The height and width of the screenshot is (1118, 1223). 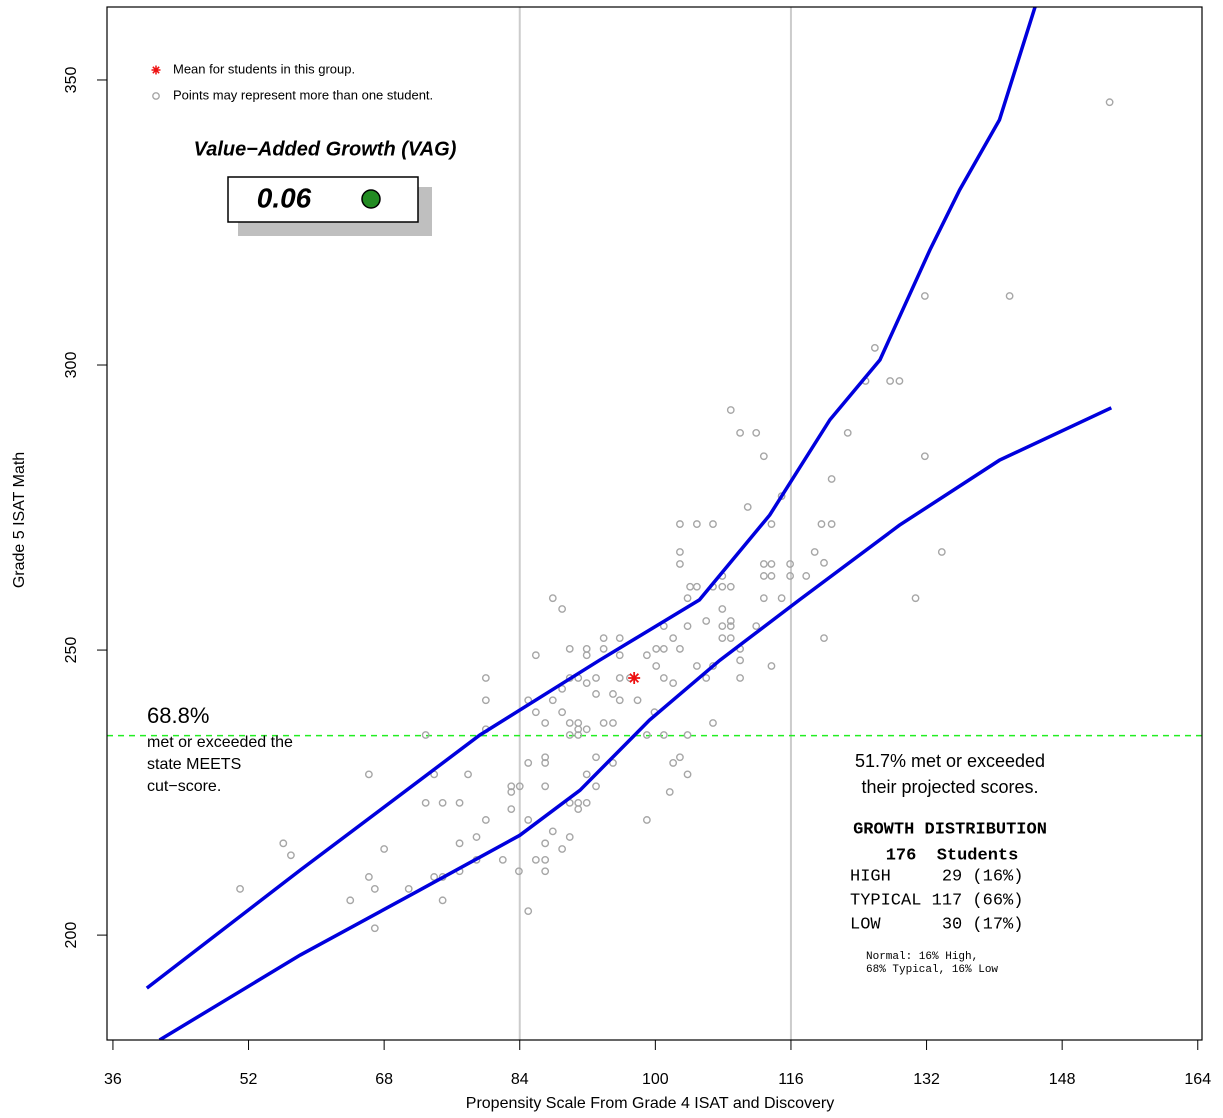 What do you see at coordinates (936, 900) in the screenshot?
I see `growth-row: TYPICAL 117 (66%)` at bounding box center [936, 900].